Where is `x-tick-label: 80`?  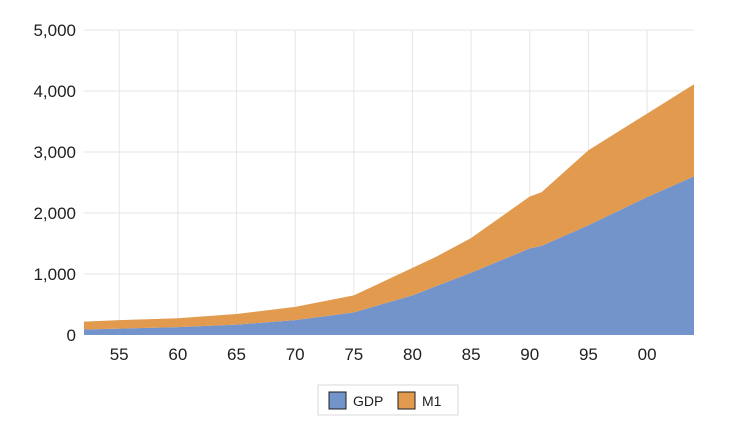 x-tick-label: 80 is located at coordinates (412, 354).